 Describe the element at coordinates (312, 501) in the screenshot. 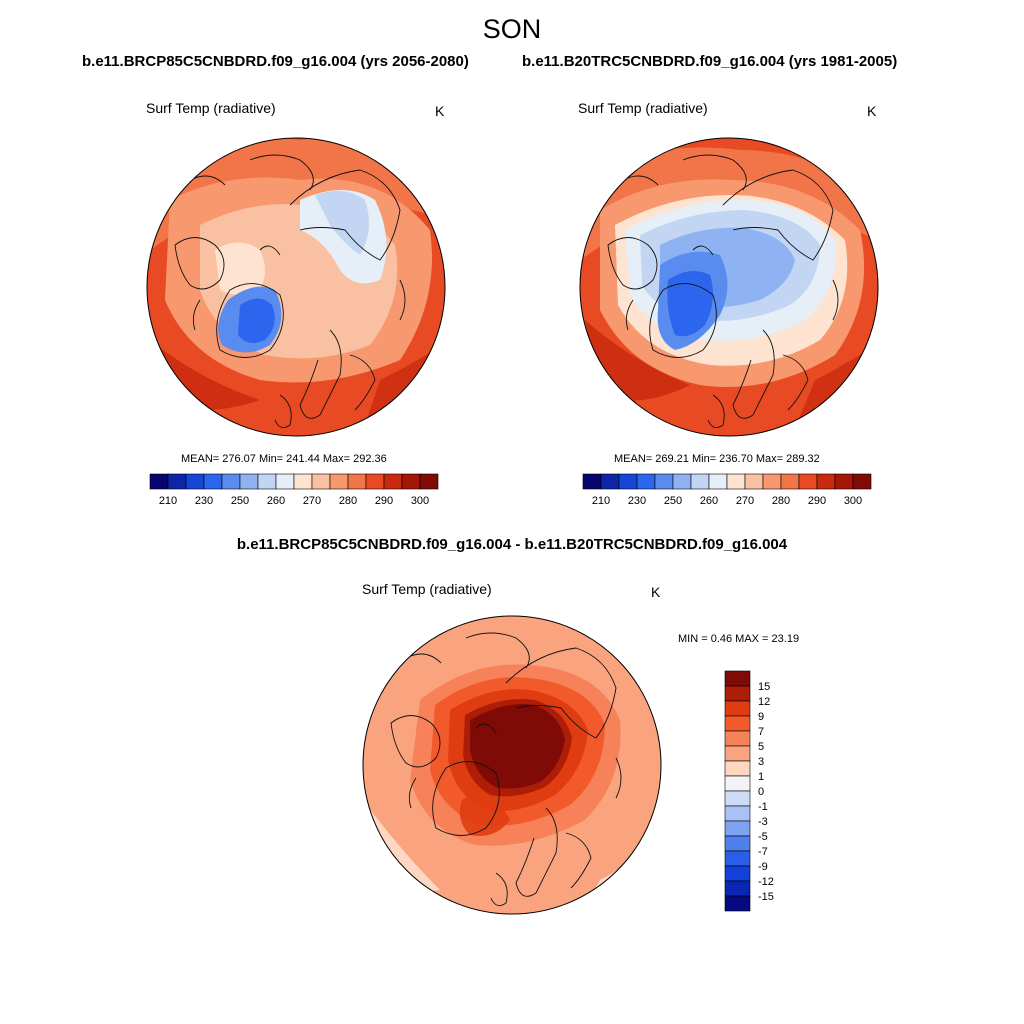

I see `left-colorbar-tick-label: 270` at that location.